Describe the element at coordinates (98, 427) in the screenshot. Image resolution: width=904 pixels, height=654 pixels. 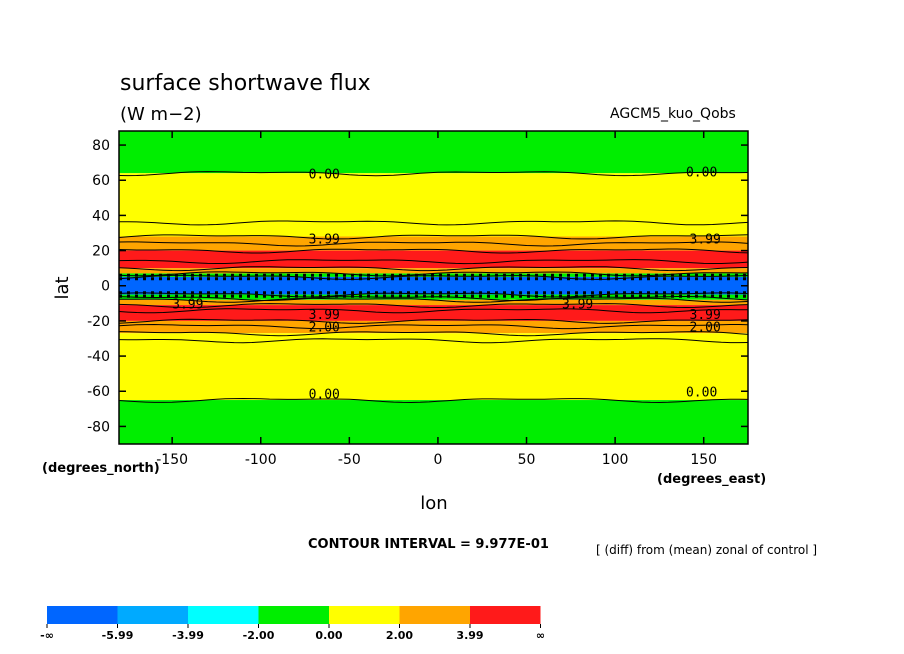
I see `y-tick-label-8: -80` at that location.